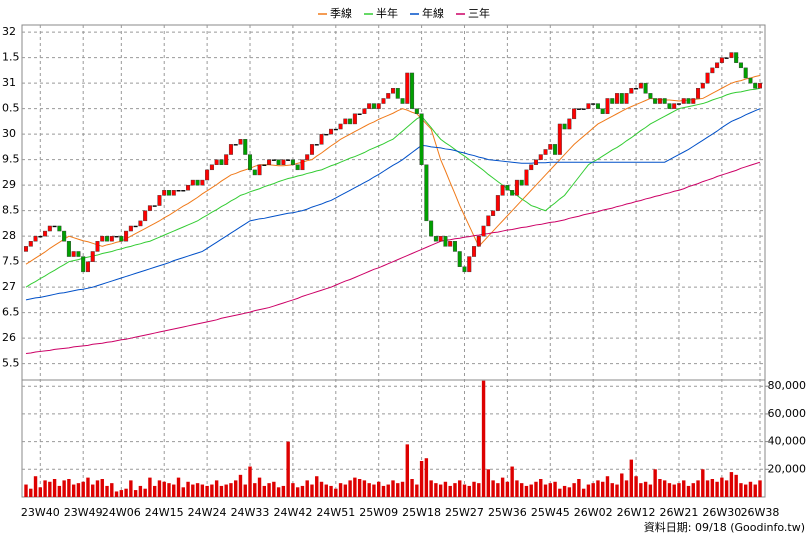 This screenshot has height=540, width=808. I want to click on x-tick-label: 26W30, so click(721, 512).